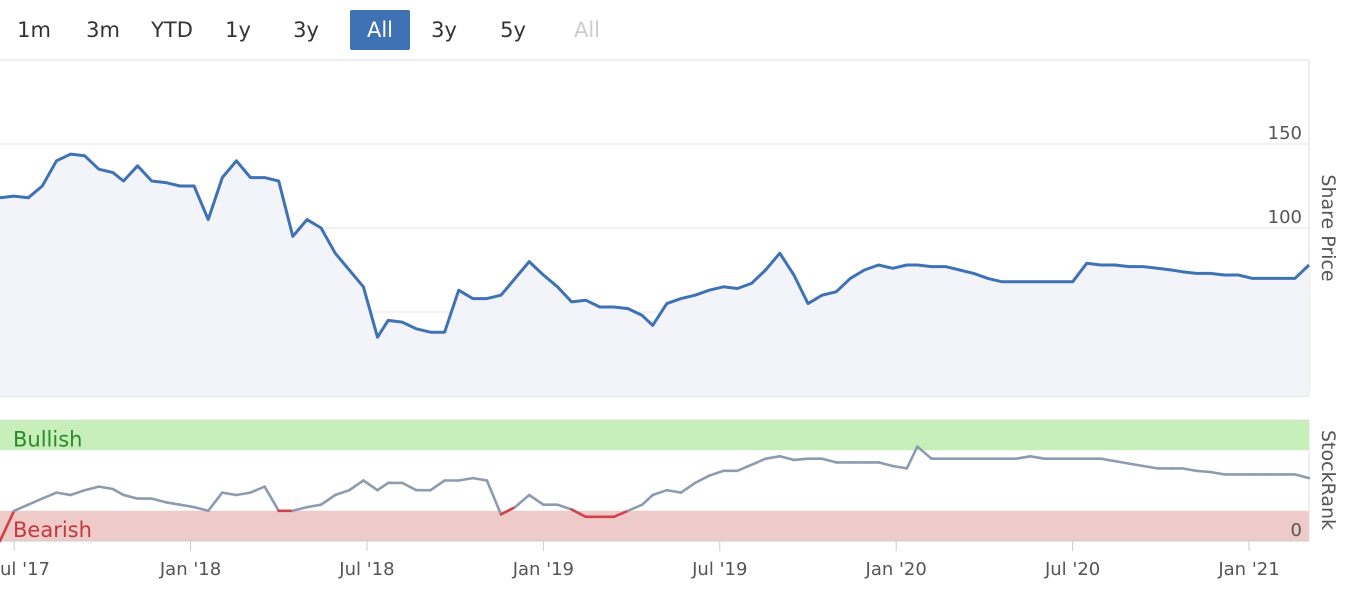 This screenshot has height=593, width=1359. I want to click on x-tick-label-2: Jul '18, so click(366, 569).